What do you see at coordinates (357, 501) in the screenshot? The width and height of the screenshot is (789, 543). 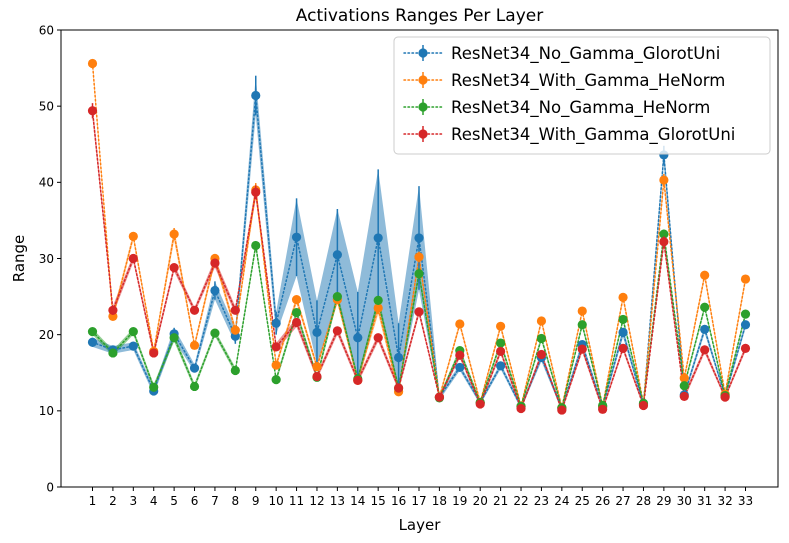 I see `x-tick-label: 14` at bounding box center [357, 501].